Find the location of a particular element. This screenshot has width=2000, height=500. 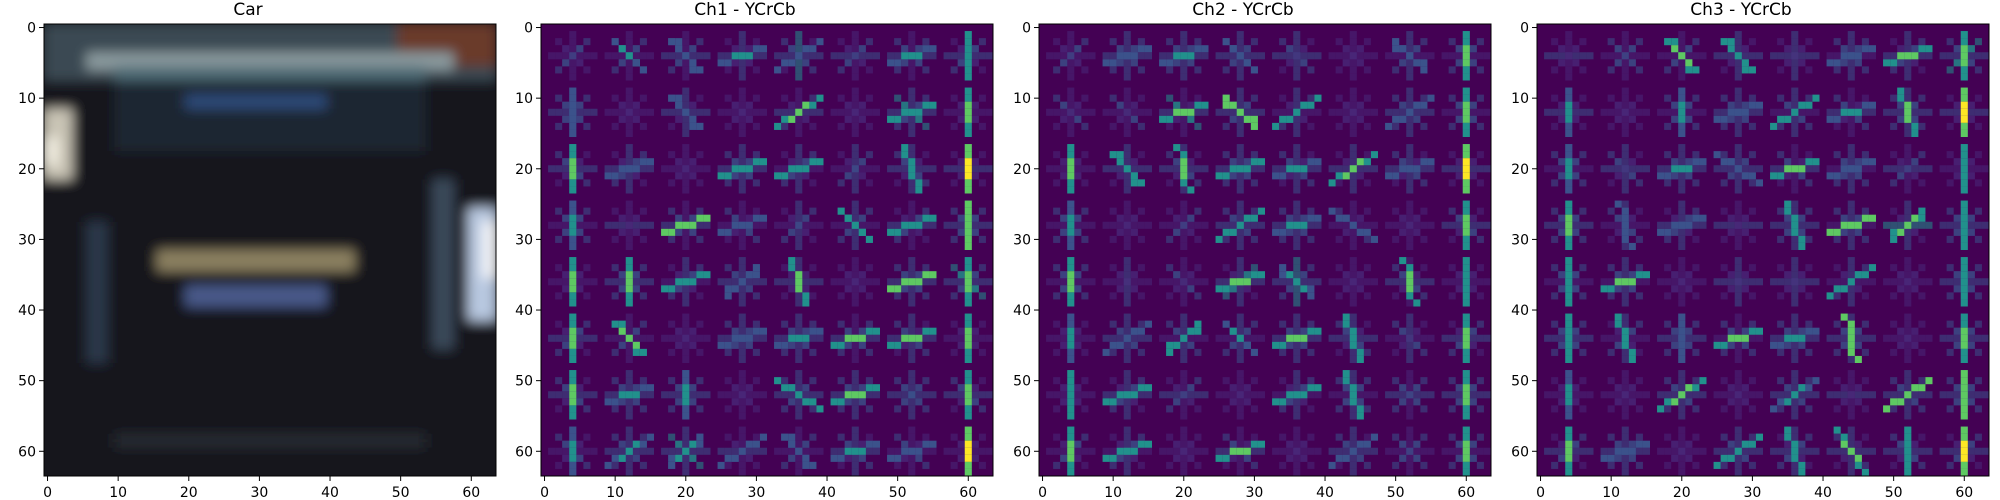

panel-title-ch1: Ch1 - YCrCb is located at coordinates (745, 10).